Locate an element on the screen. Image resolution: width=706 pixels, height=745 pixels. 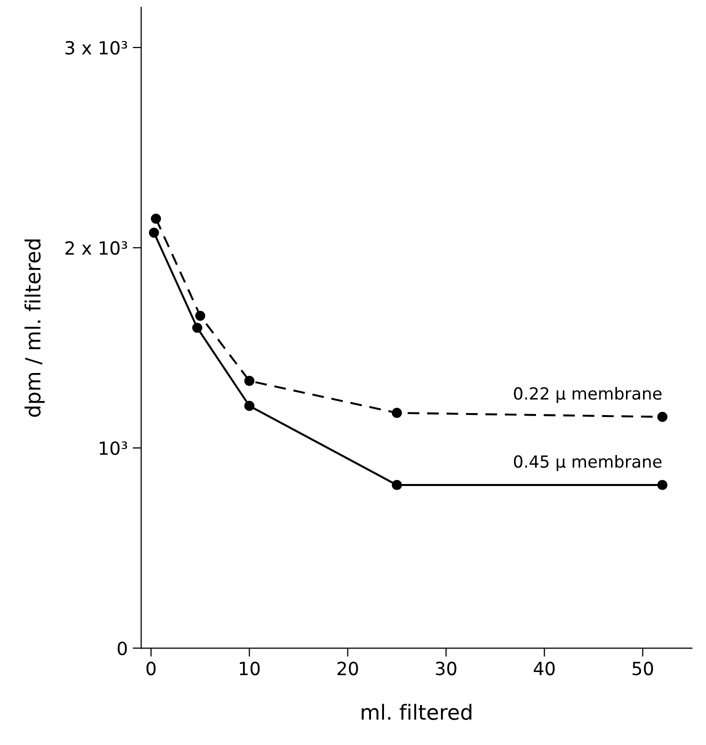
x-axis-title: ml. filtered is located at coordinates (417, 712).